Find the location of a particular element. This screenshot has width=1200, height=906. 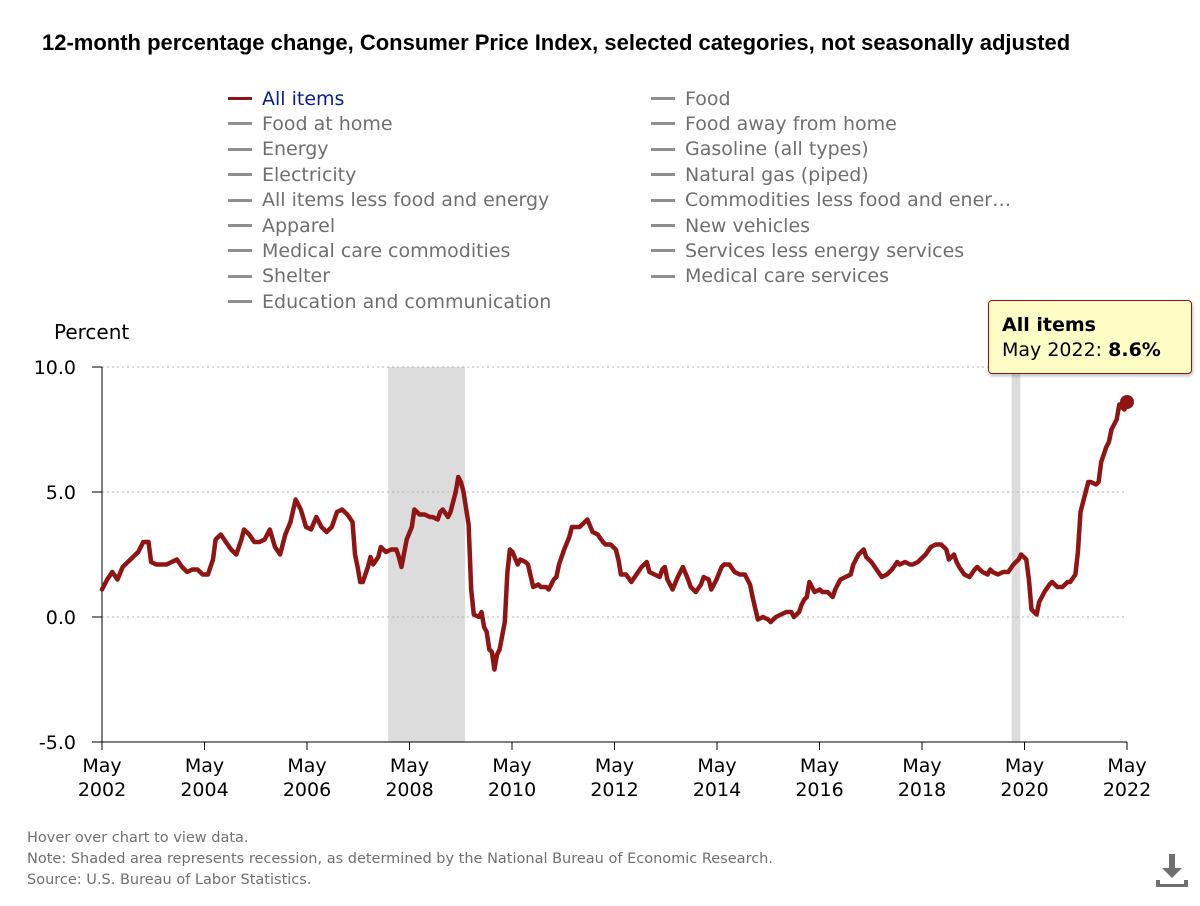

download-icon is located at coordinates (1172, 870).